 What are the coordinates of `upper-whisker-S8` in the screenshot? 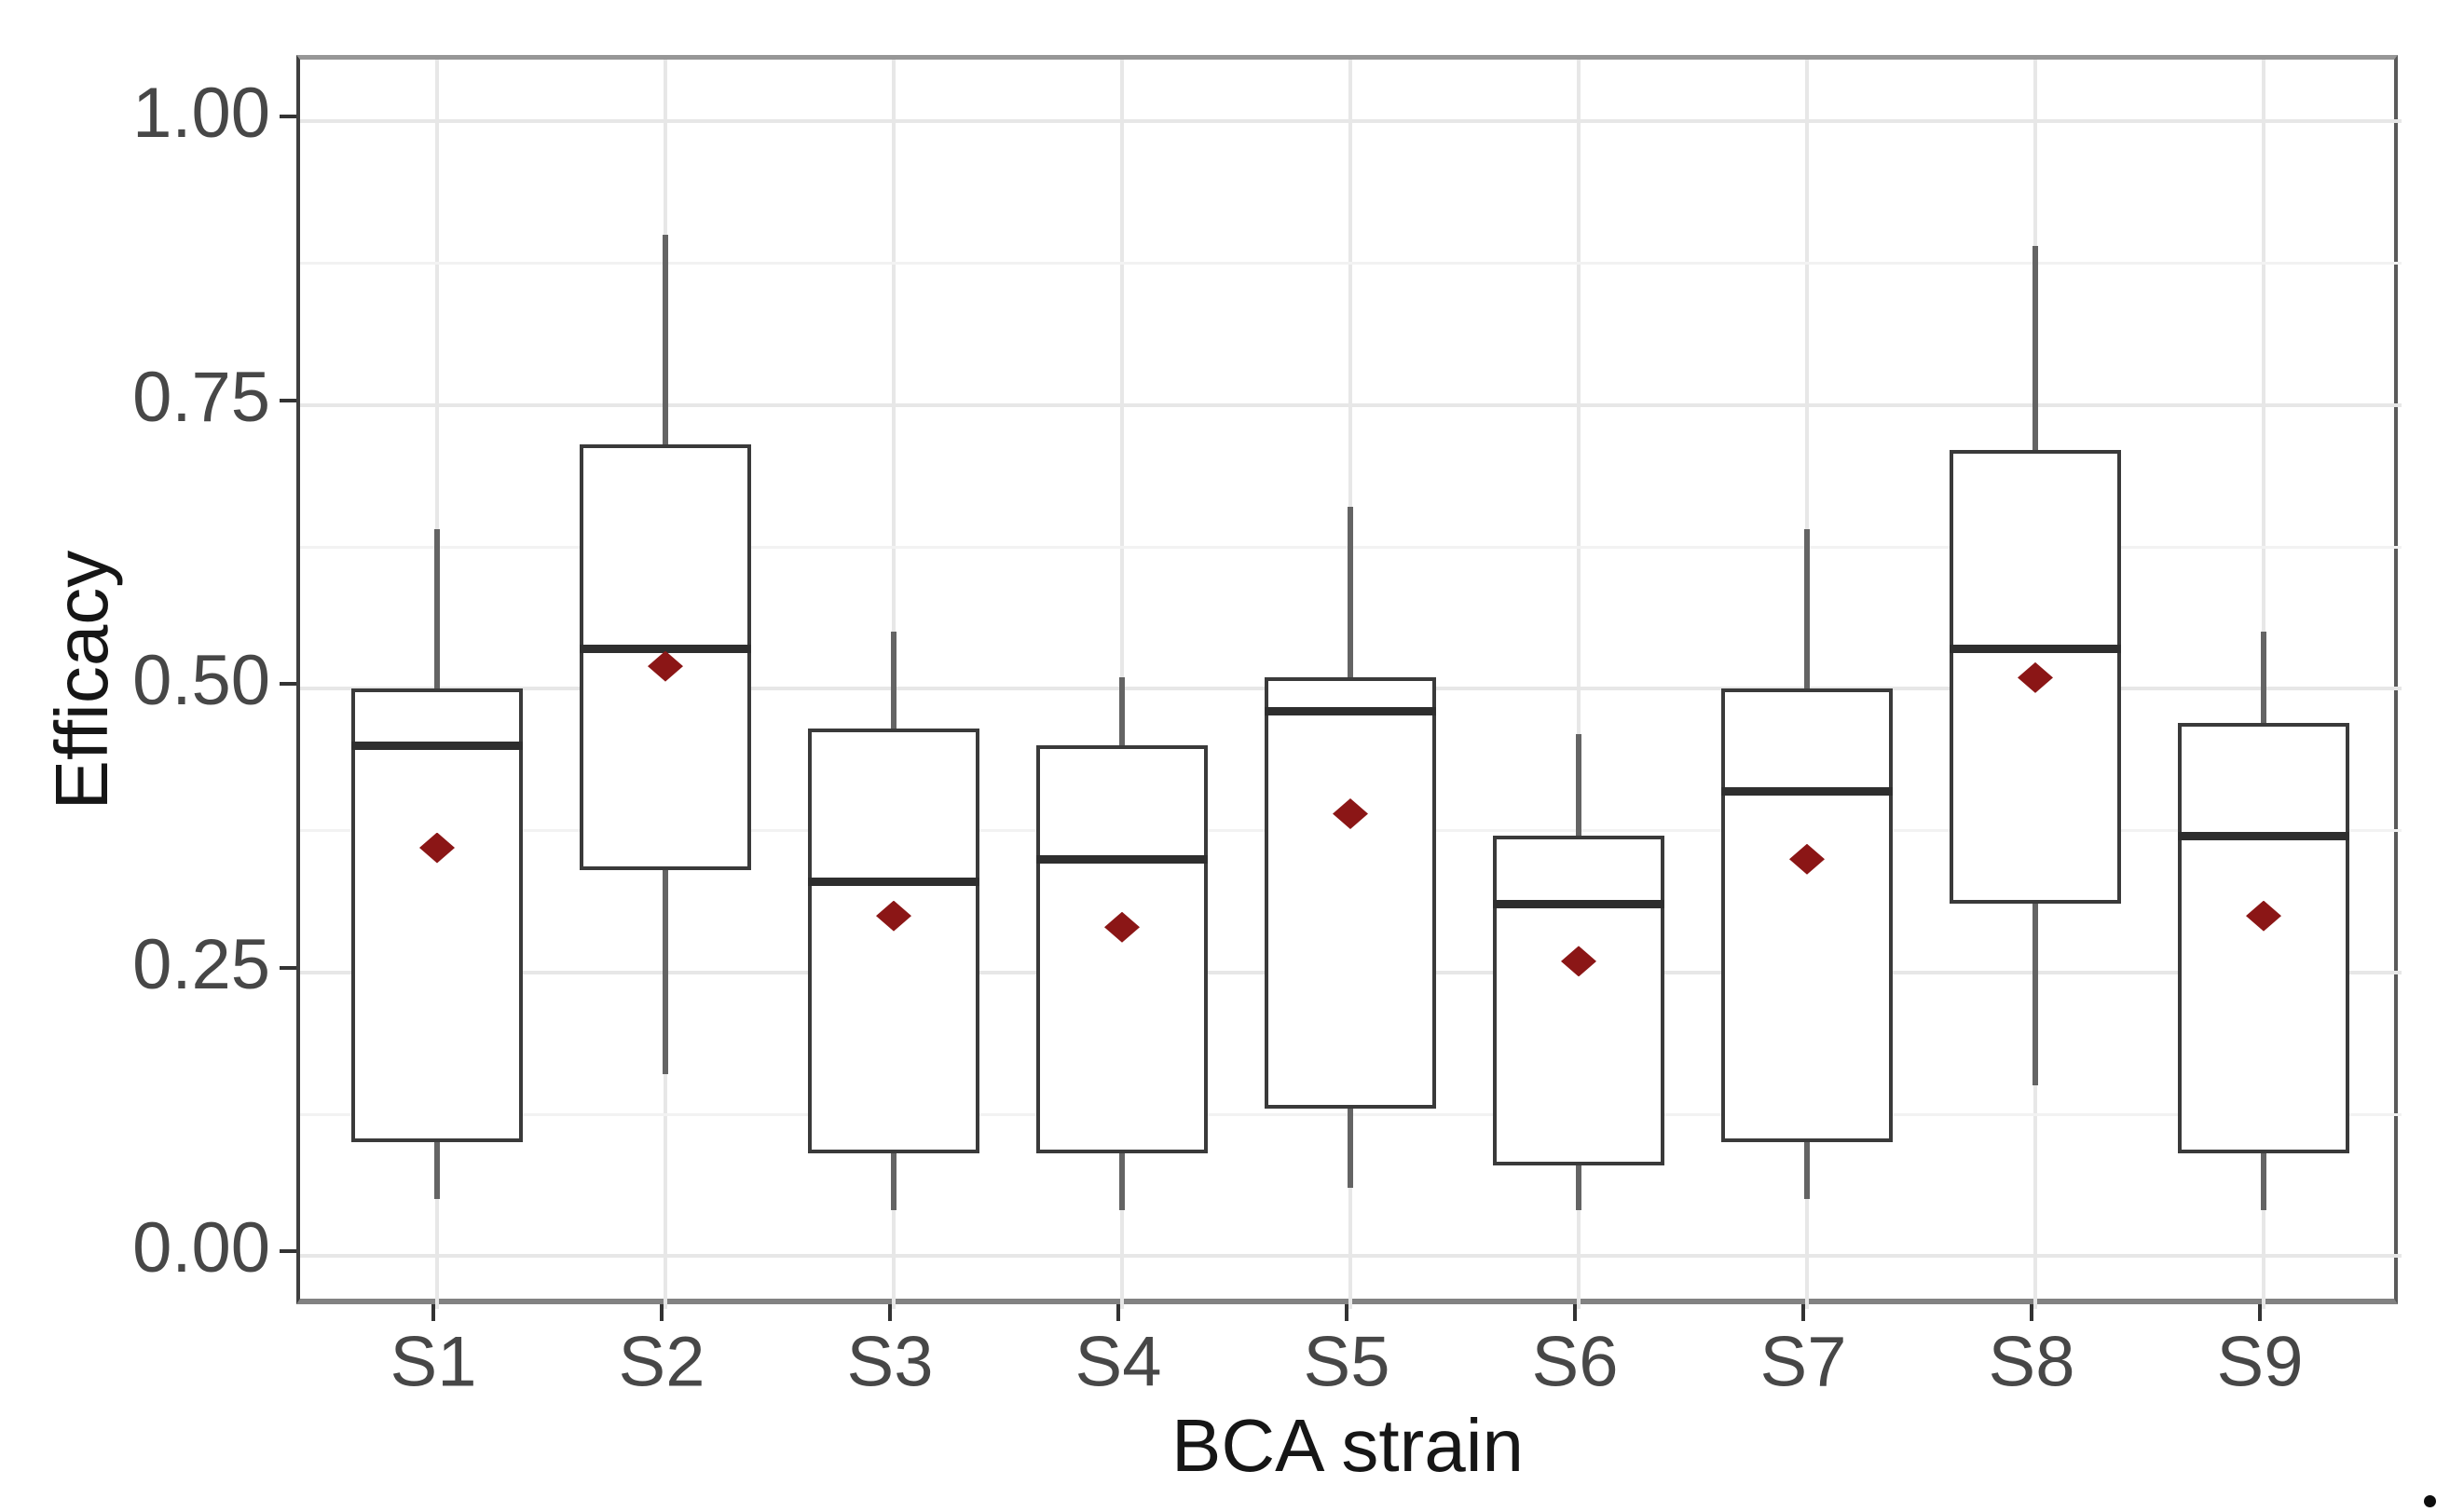 It's located at (2035, 348).